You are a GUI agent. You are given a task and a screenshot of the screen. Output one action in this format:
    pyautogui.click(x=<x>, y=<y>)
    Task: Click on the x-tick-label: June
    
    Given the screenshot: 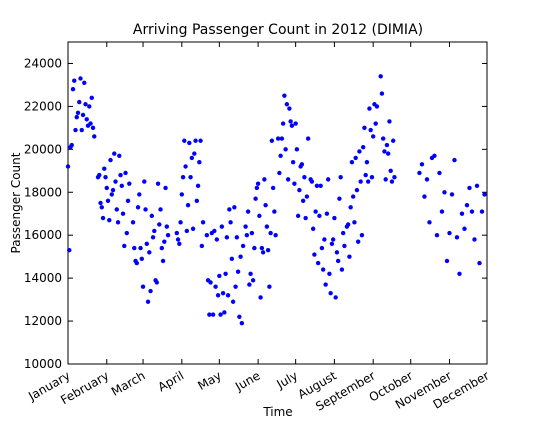 What is the action you would take?
    pyautogui.click(x=247, y=381)
    